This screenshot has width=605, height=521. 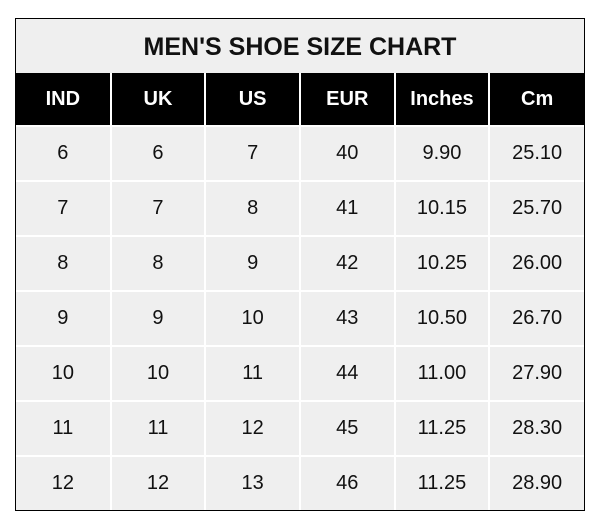 I want to click on cell-uk: 12, so click(x=158, y=482).